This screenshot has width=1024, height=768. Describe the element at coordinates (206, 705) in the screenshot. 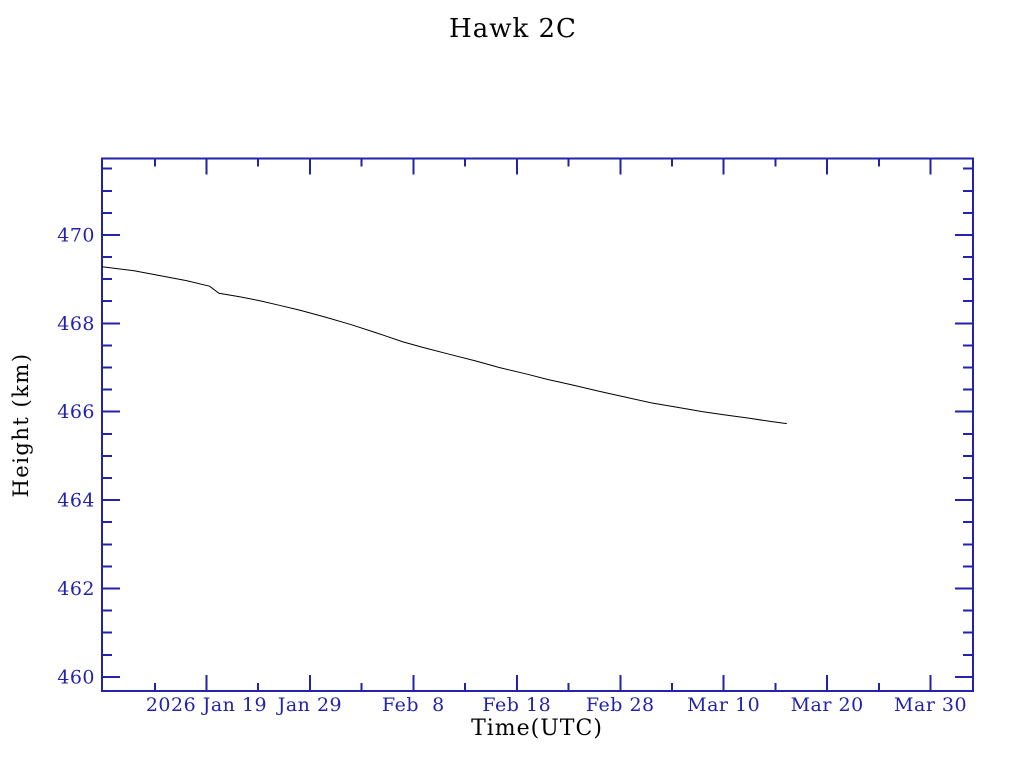

I see `x-tick-label: 2026 Jan 19` at that location.